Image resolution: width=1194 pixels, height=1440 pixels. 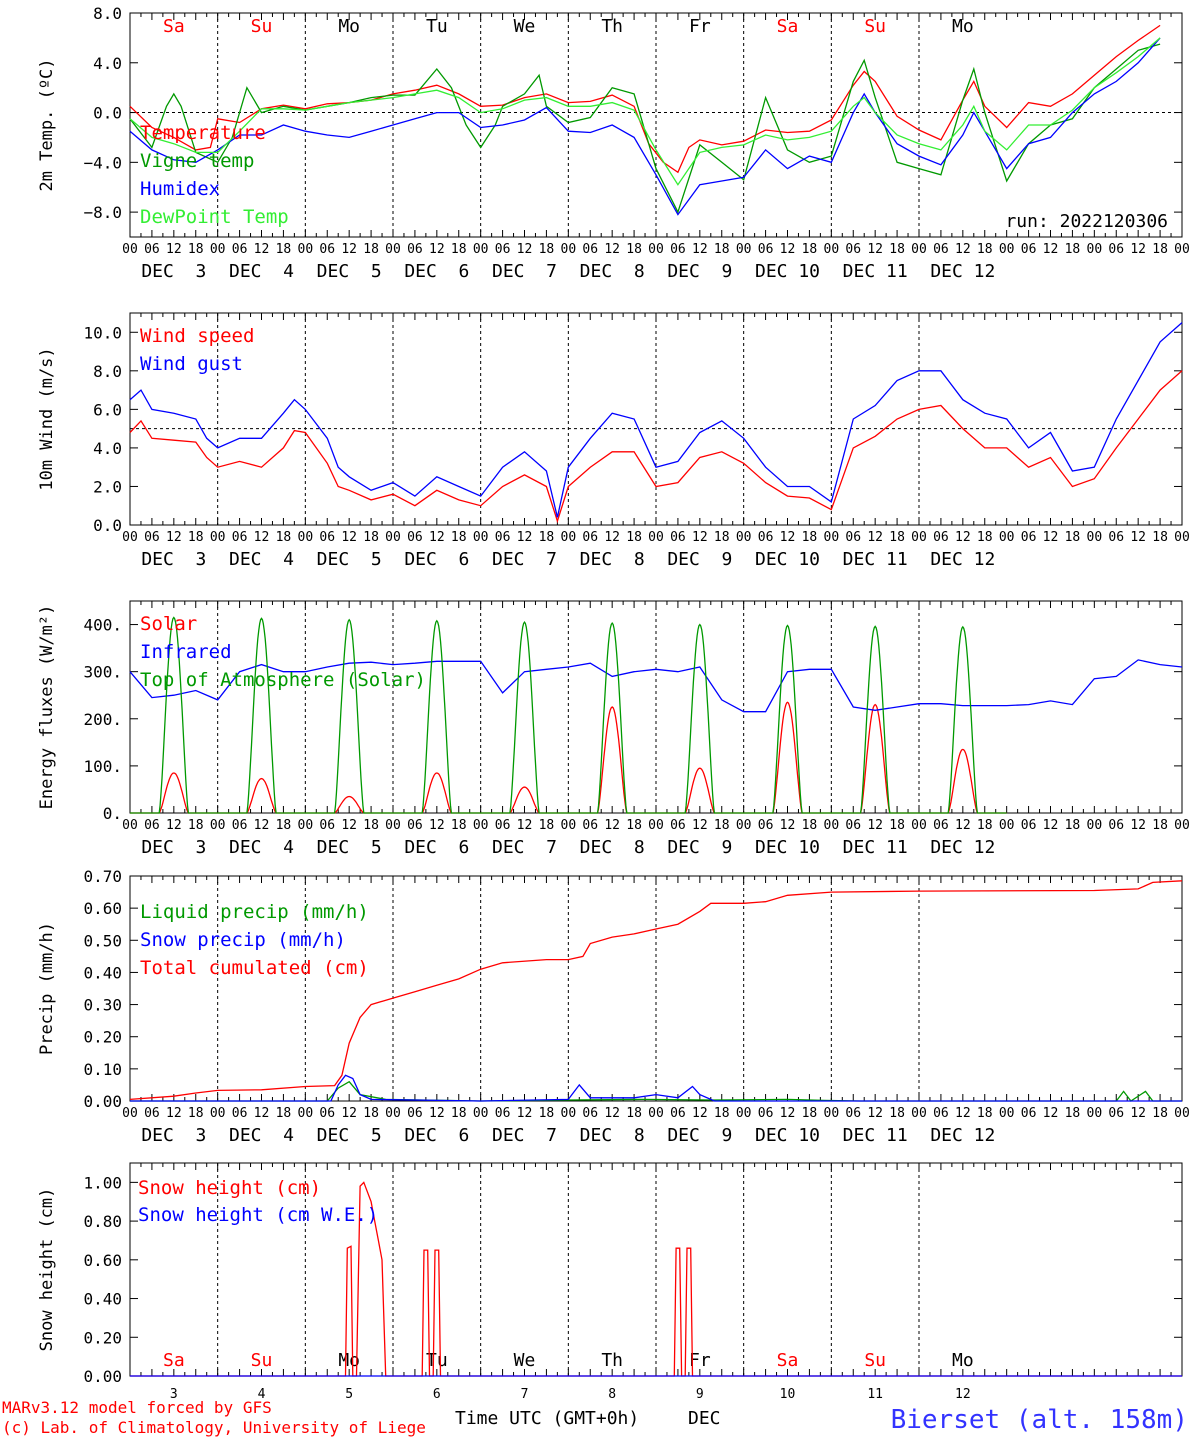 I want to click on y-tick-label: 0.30, so click(x=102, y=1005).